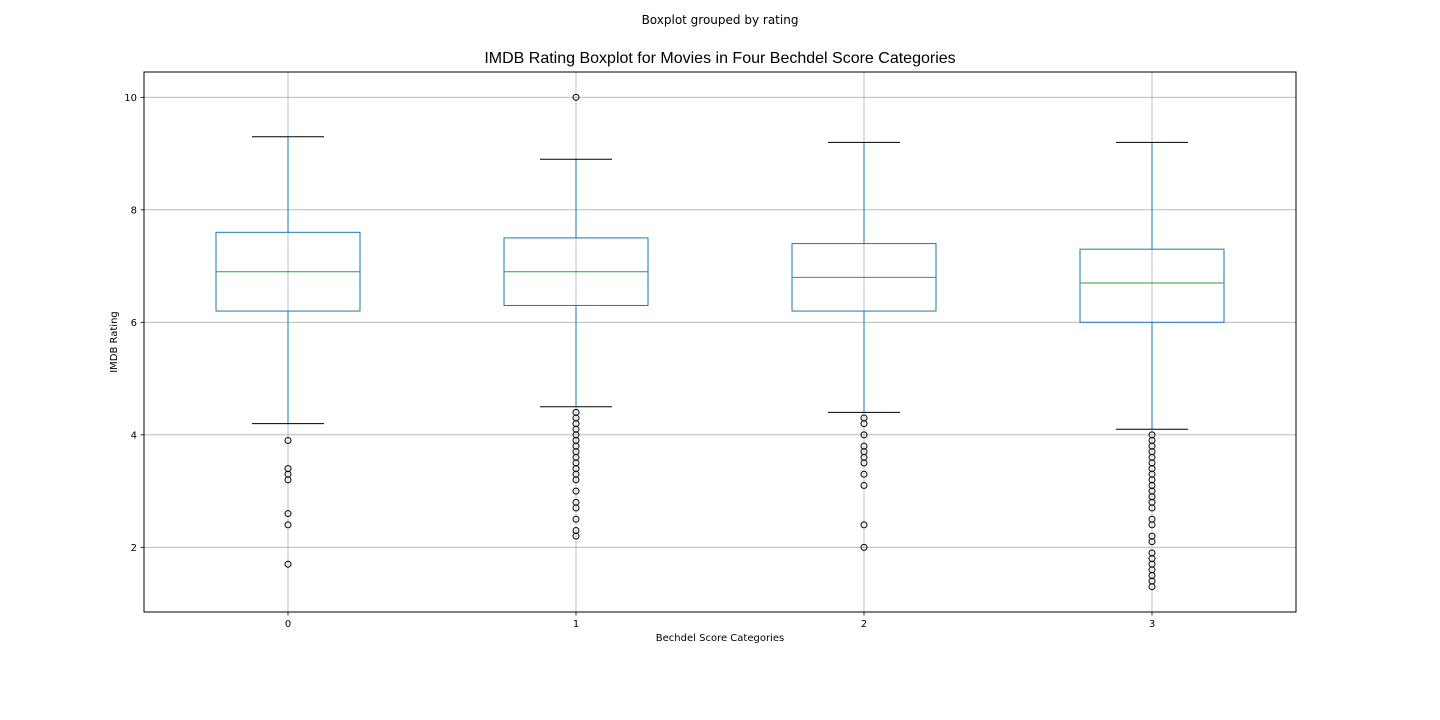 Image resolution: width=1440 pixels, height=720 pixels. What do you see at coordinates (130, 98) in the screenshot?
I see `y-tick-label: 10` at bounding box center [130, 98].